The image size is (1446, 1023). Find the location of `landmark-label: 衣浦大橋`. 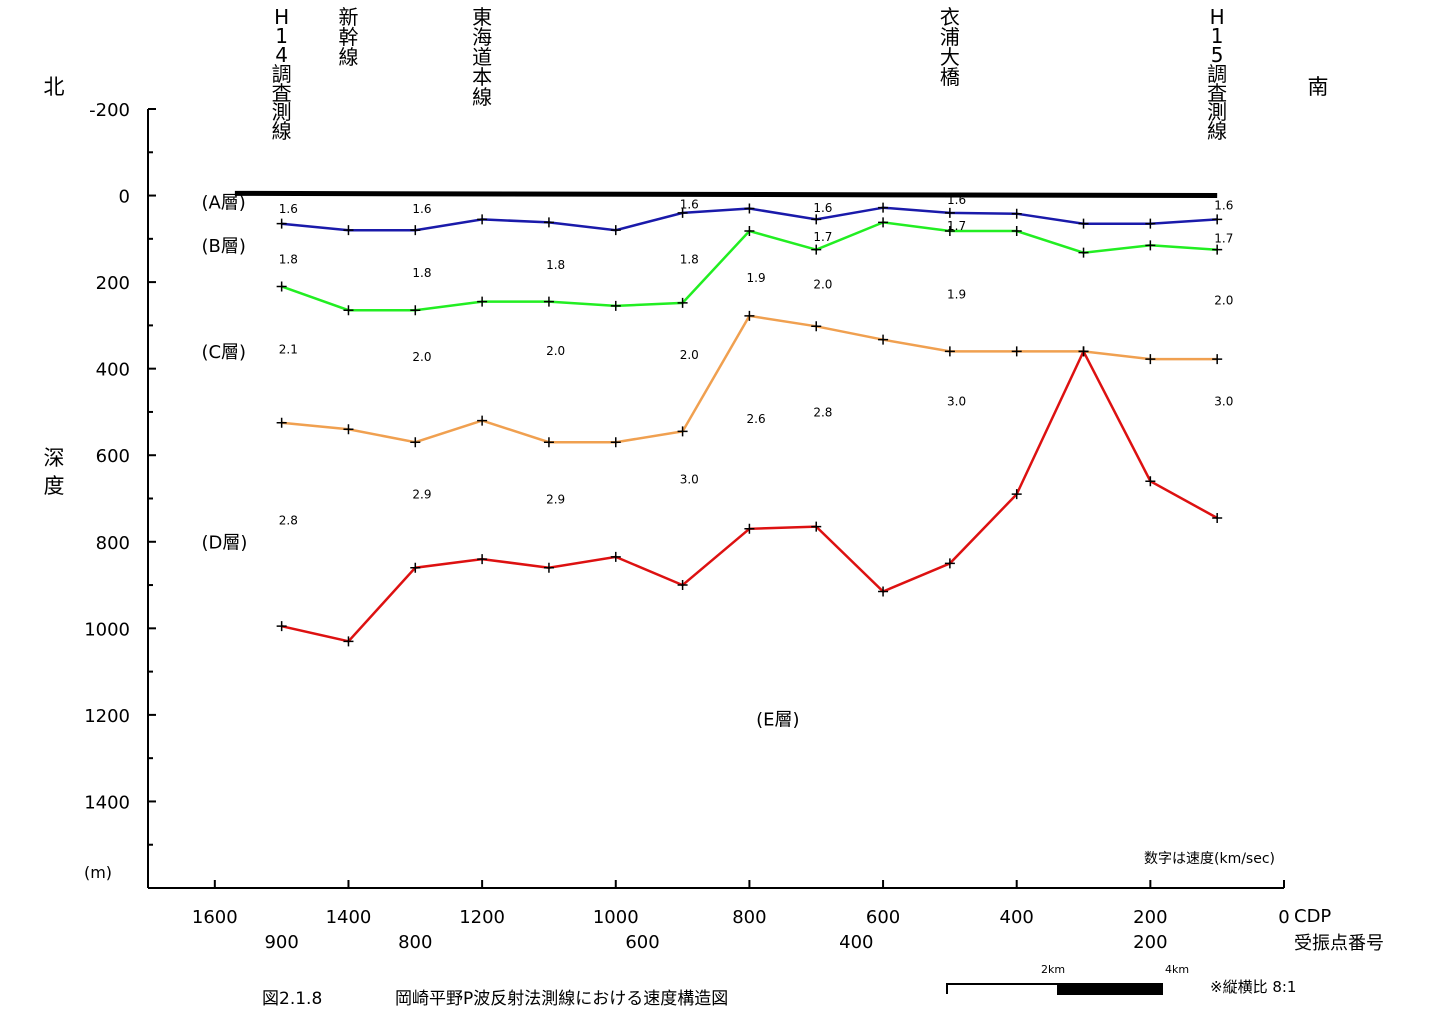

landmark-label: 衣浦大橋 is located at coordinates (950, 47).